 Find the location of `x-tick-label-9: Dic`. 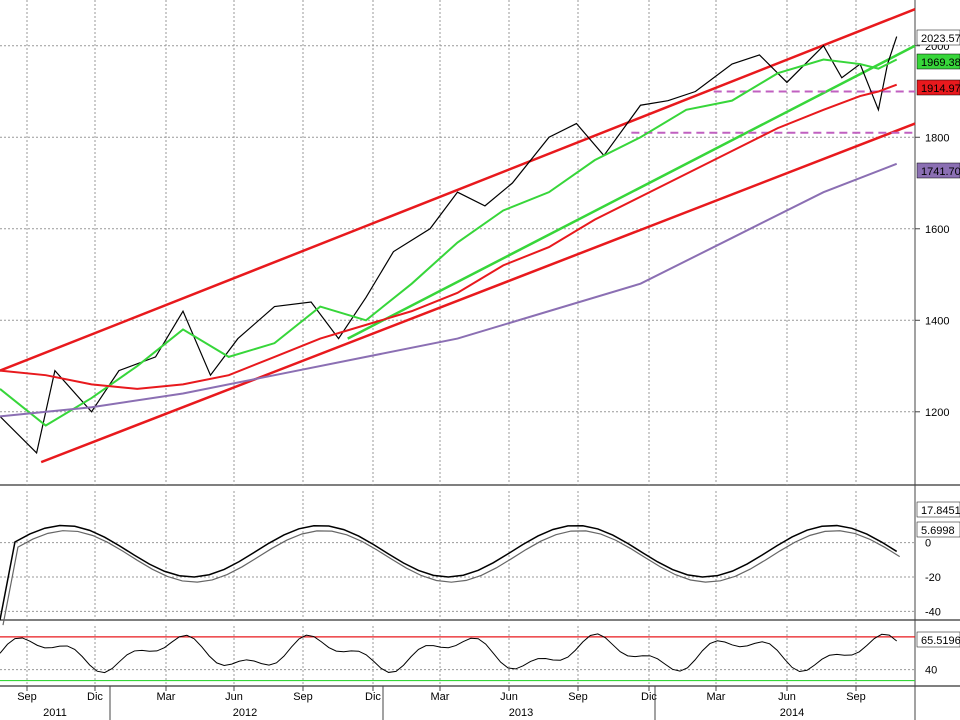

x-tick-label-9: Dic is located at coordinates (649, 697).